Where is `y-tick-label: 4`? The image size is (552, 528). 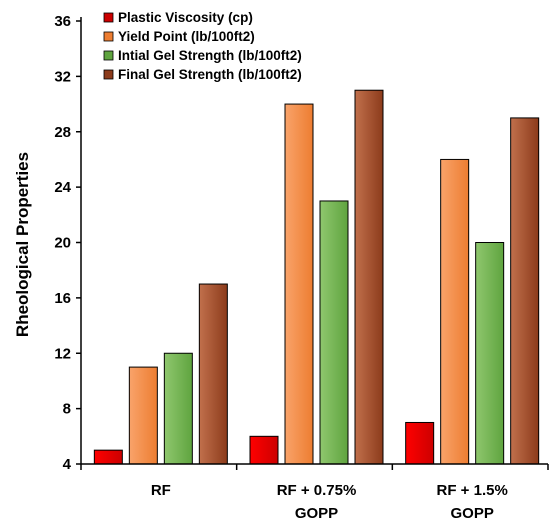
y-tick-label: 4 is located at coordinates (67, 464).